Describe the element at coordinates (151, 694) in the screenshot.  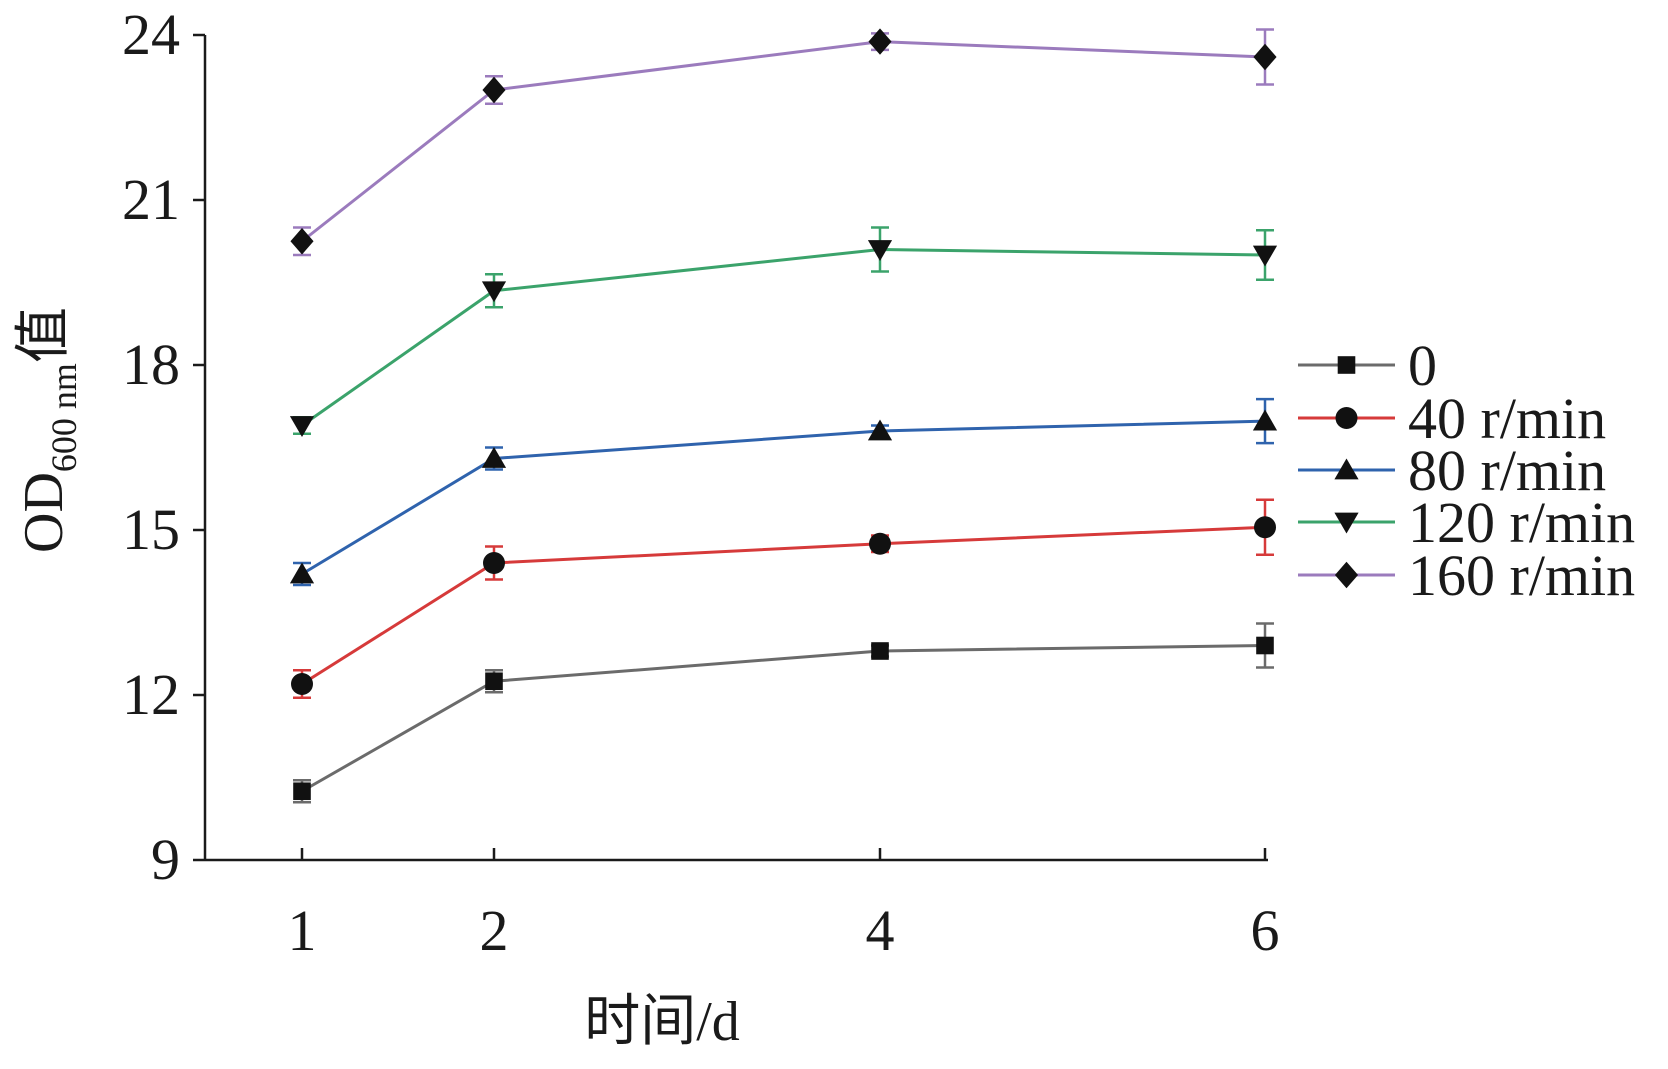
I see `y-tick-label: 12` at that location.